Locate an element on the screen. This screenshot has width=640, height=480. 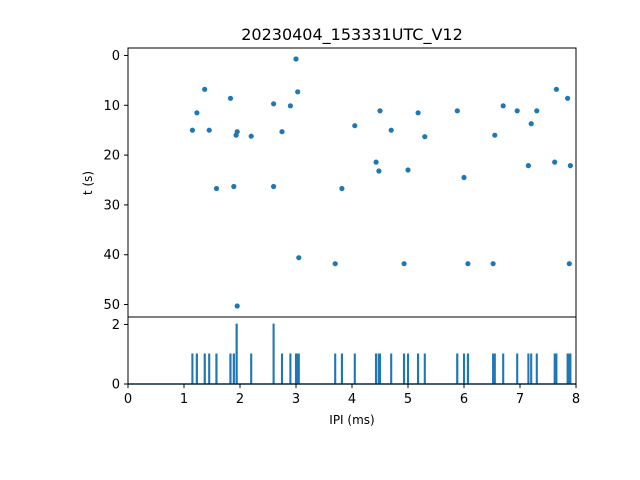
histogram-x-axis-label: IPI (ms) is located at coordinates (351, 420).